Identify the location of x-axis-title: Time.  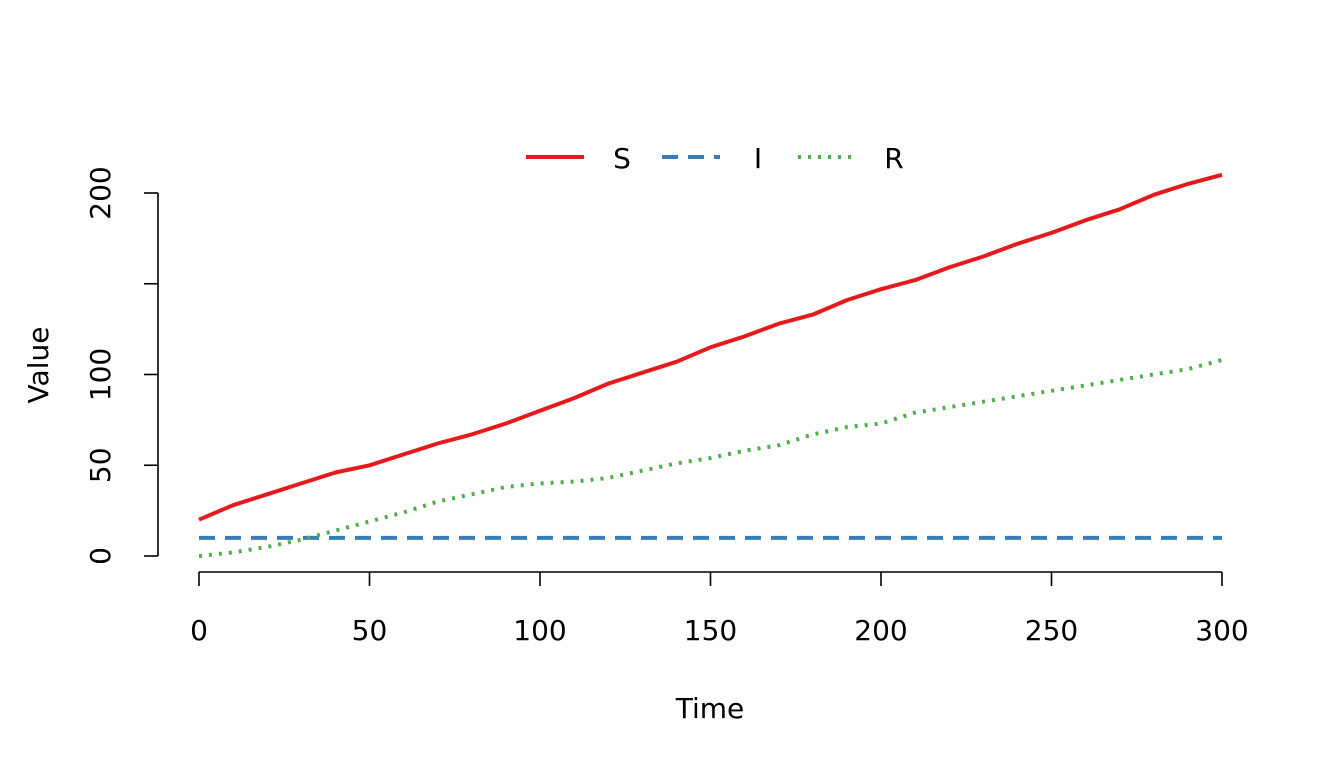
(710, 708).